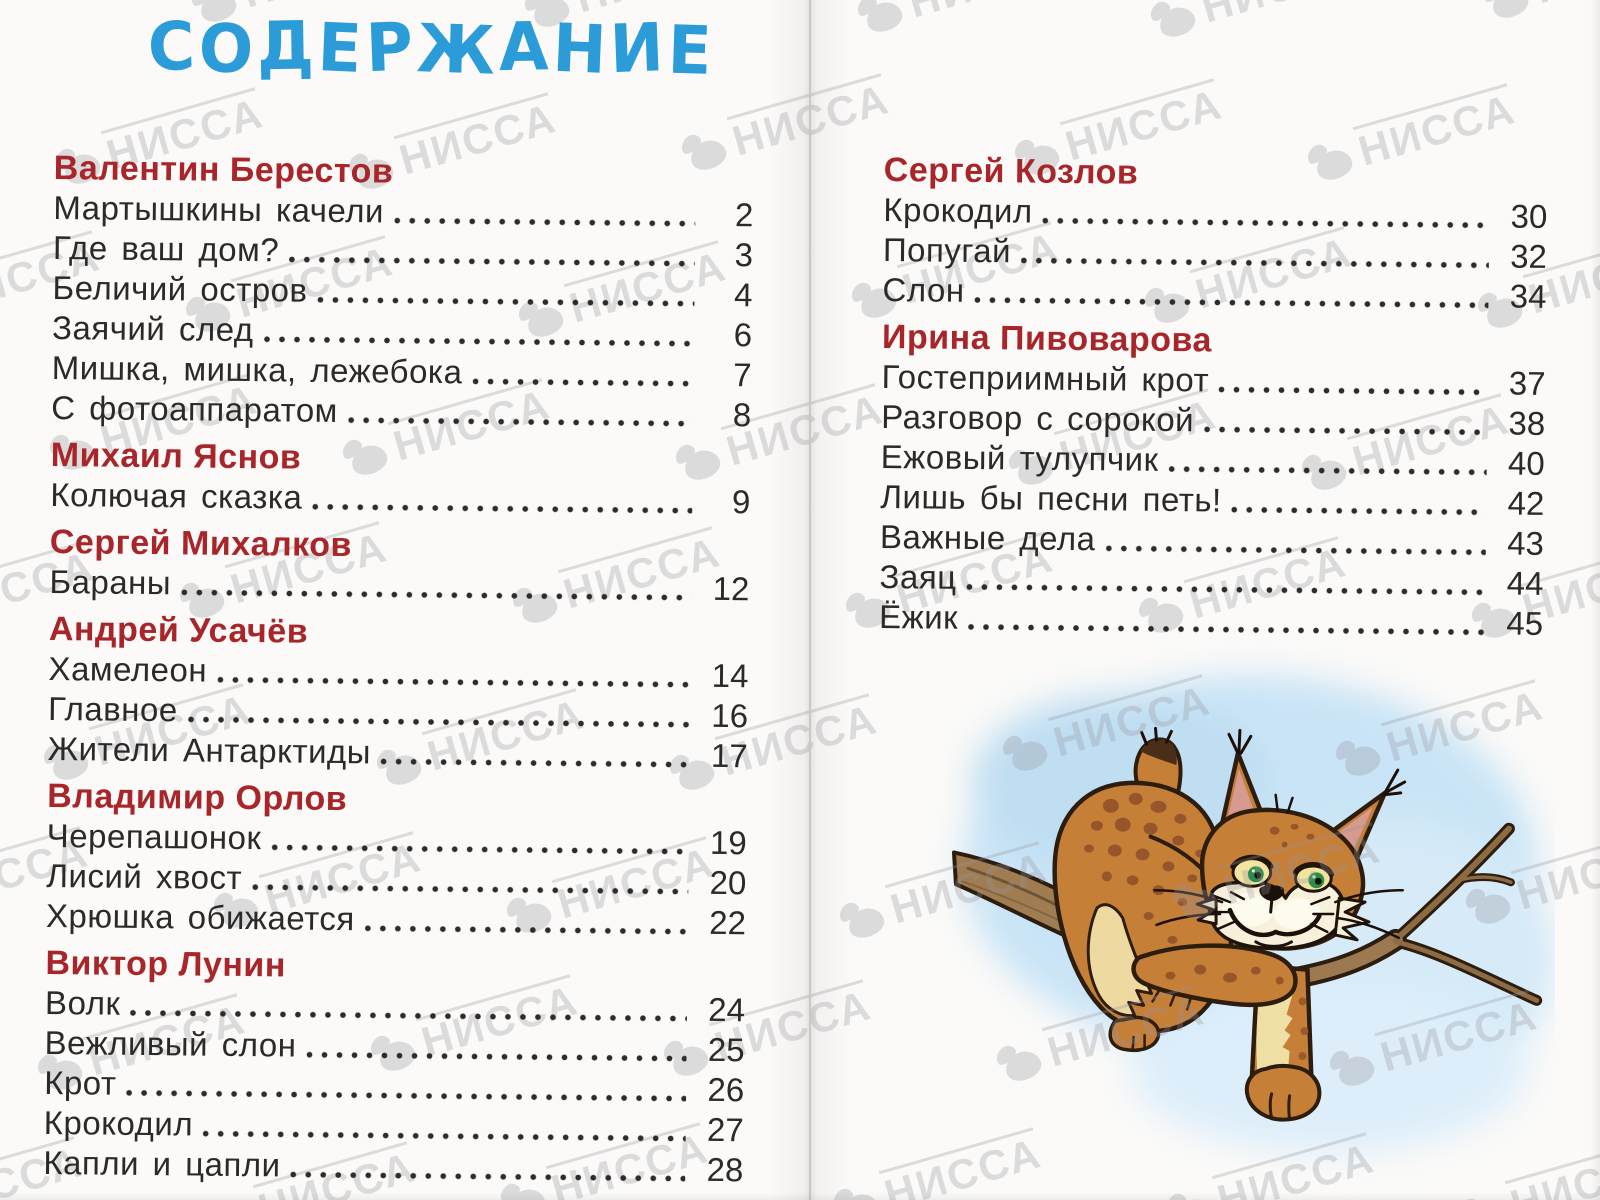 The width and height of the screenshot is (1600, 1200). I want to click on toc-entry: С фотоаппаратом 8, so click(401, 411).